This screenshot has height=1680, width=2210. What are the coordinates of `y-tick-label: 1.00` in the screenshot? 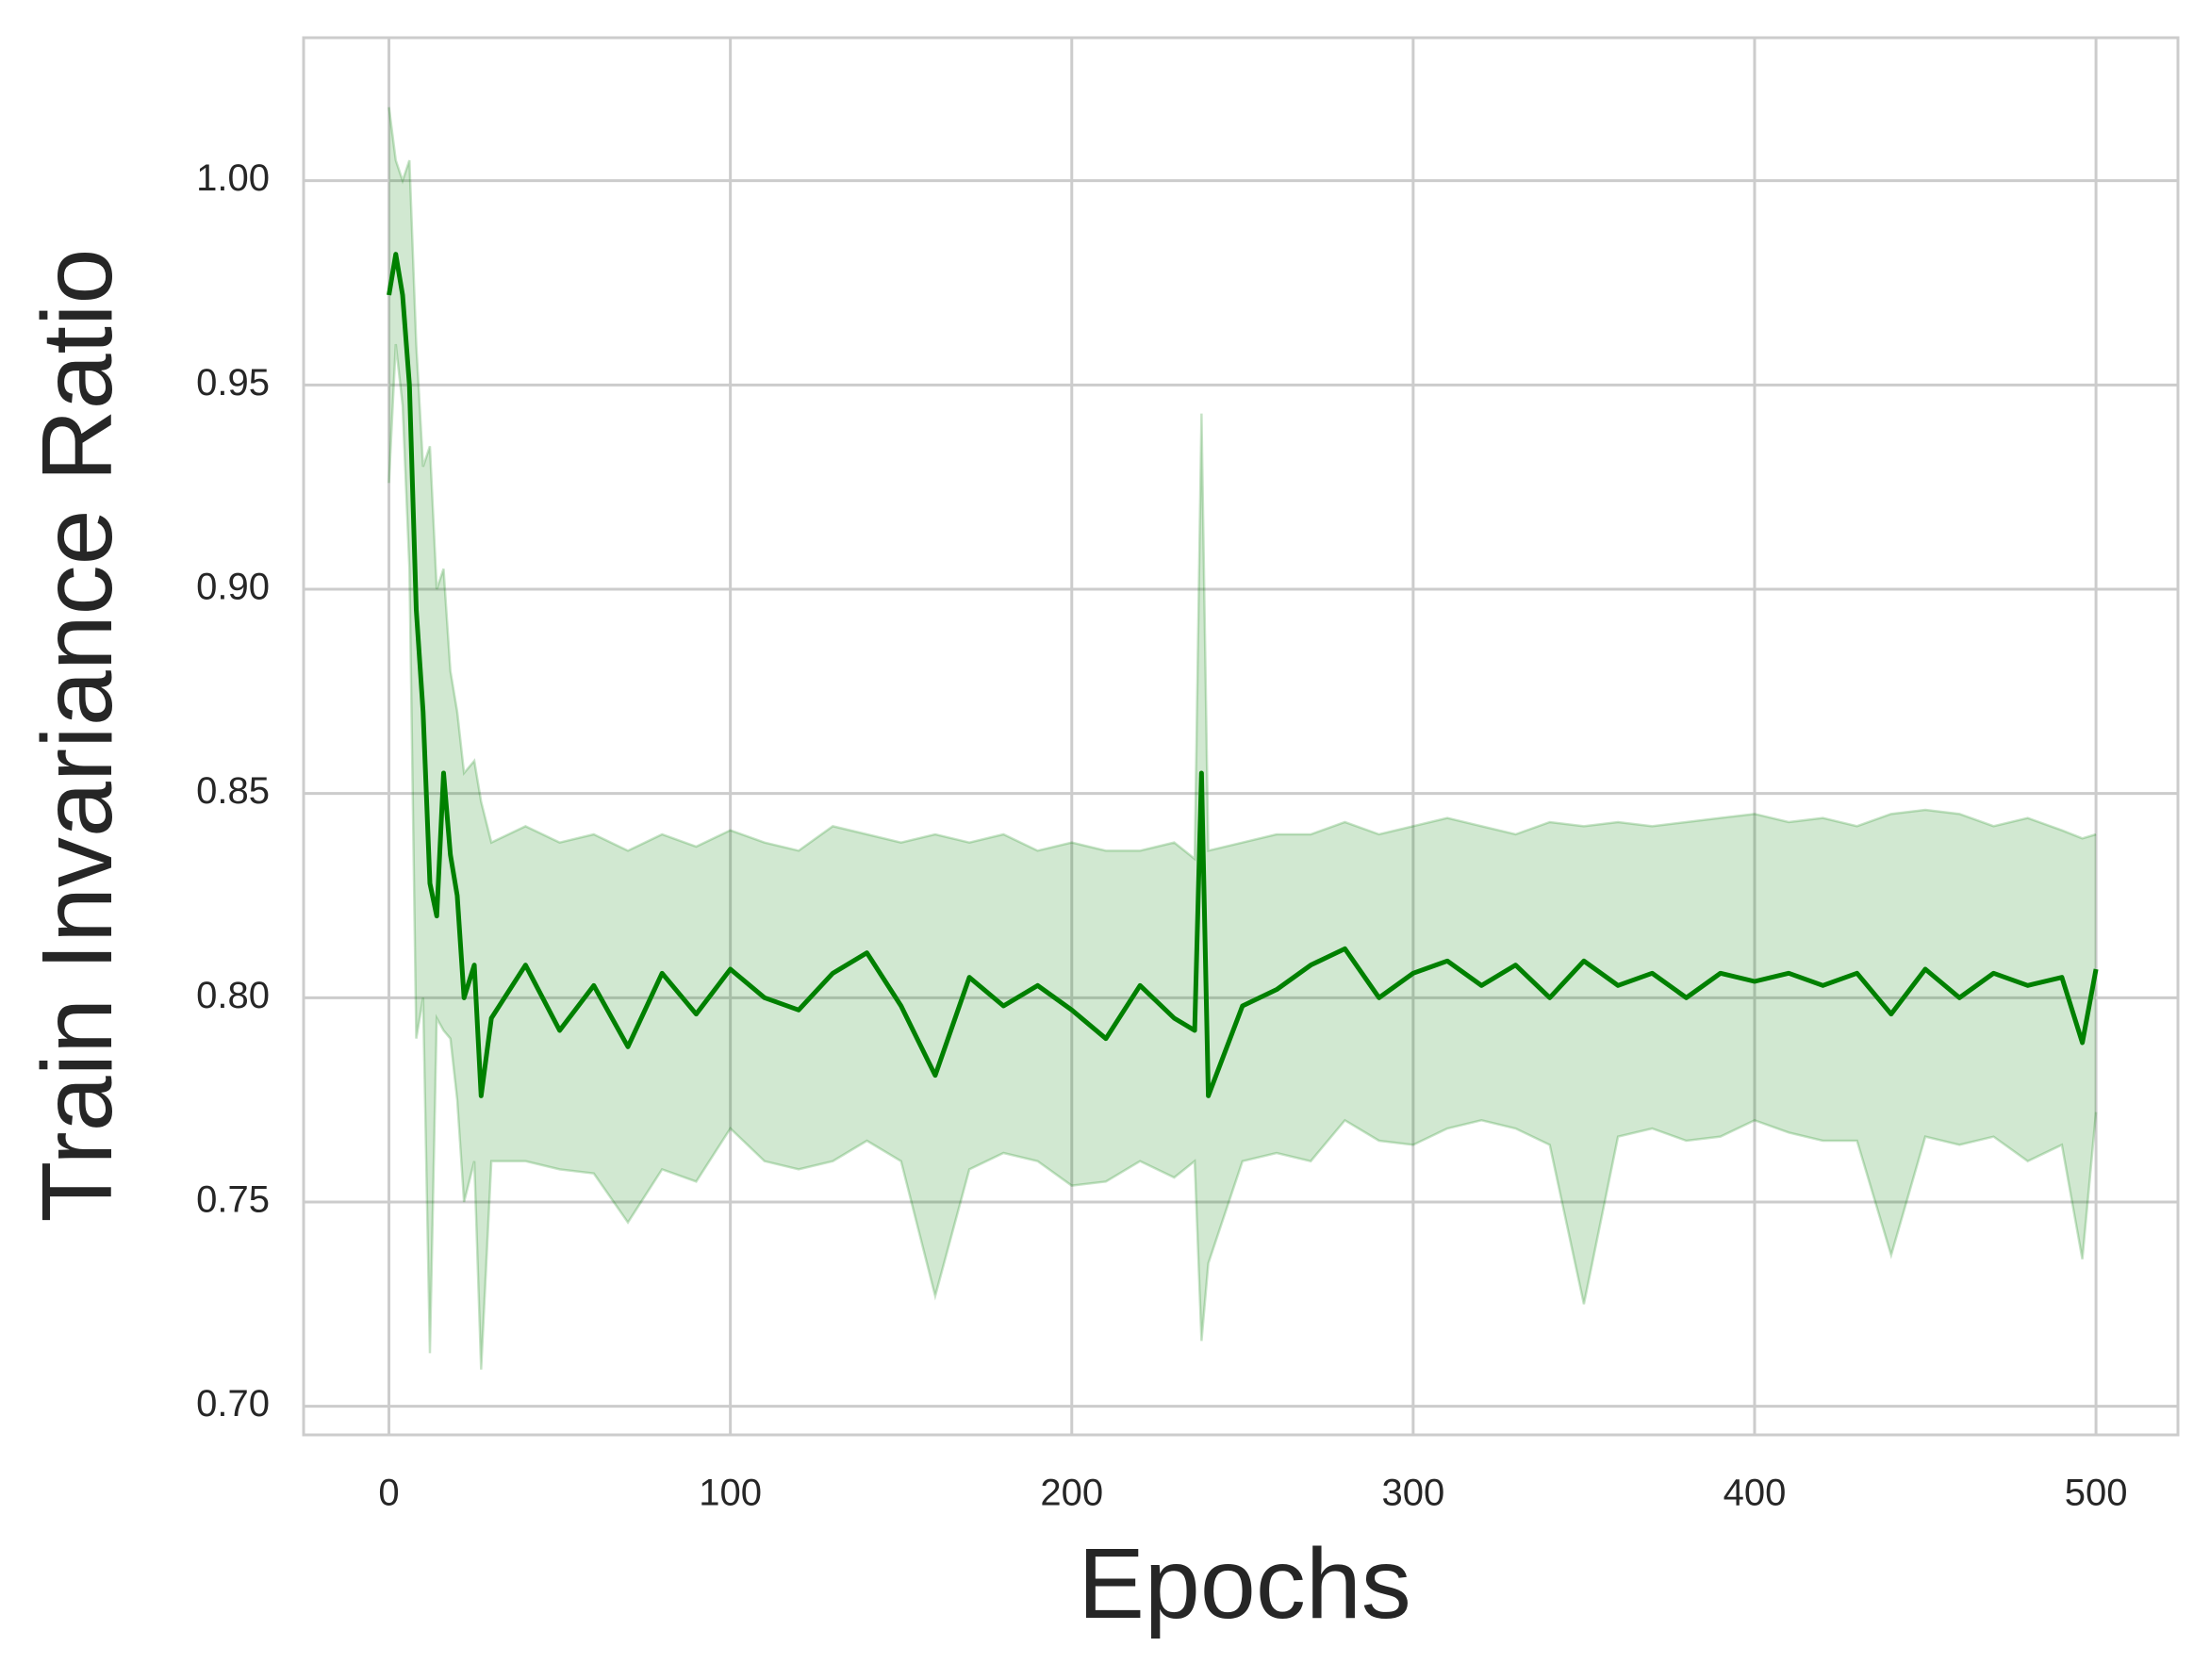 It's located at (233, 178).